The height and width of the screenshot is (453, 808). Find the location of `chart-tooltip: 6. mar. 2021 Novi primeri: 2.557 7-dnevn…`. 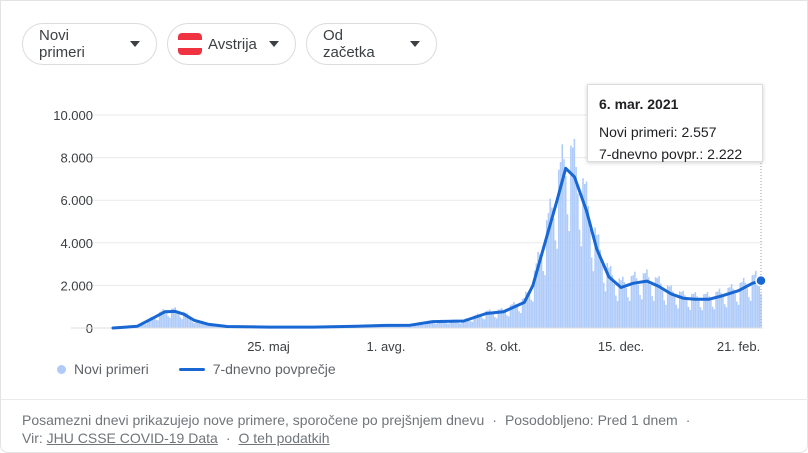

chart-tooltip: 6. mar. 2021 Novi primeri: 2.557 7-dnevn… is located at coordinates (675, 123).